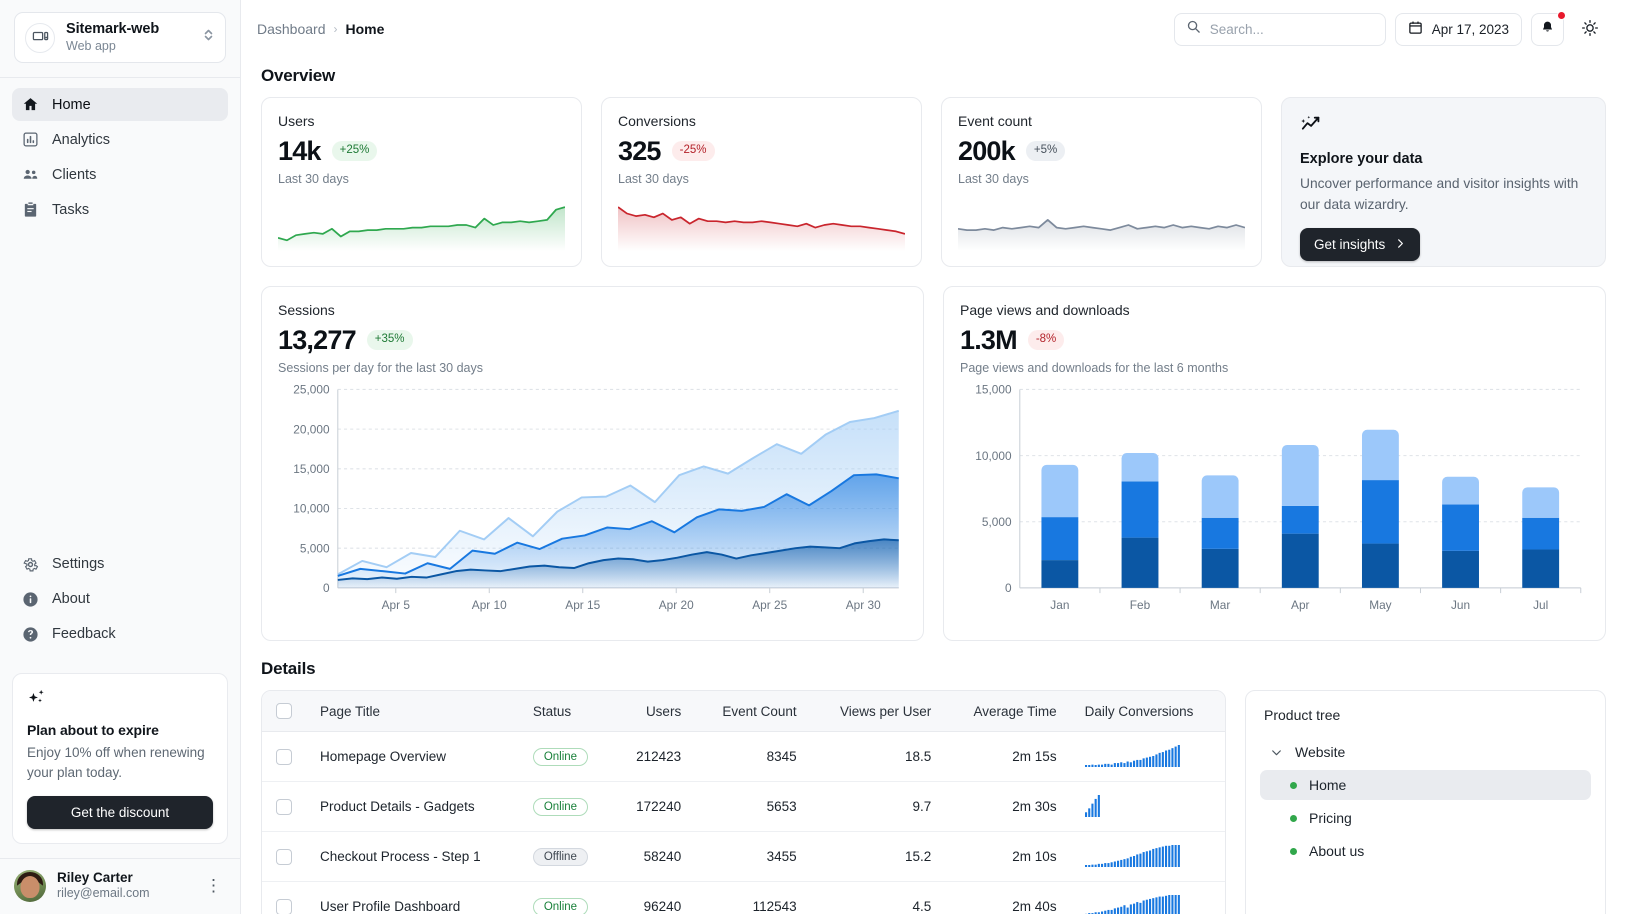 This screenshot has width=1626, height=914. Describe the element at coordinates (120, 139) in the screenshot. I see `sidebar-item-analytics: Analytics` at that location.